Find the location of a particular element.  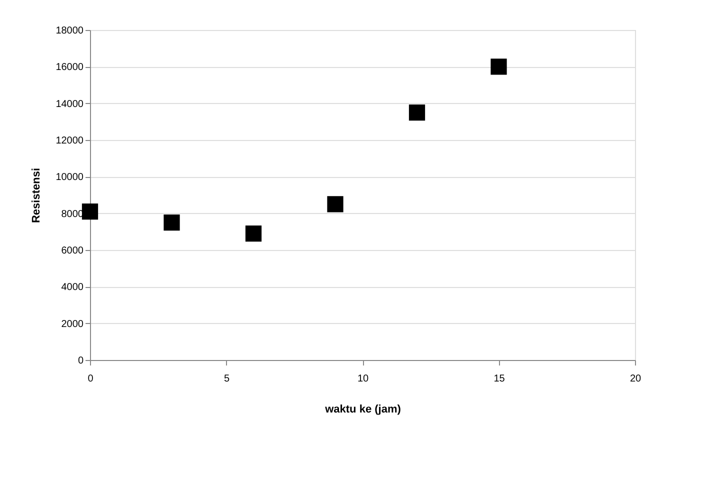

y-tick-label: 14000 is located at coordinates (70, 104).